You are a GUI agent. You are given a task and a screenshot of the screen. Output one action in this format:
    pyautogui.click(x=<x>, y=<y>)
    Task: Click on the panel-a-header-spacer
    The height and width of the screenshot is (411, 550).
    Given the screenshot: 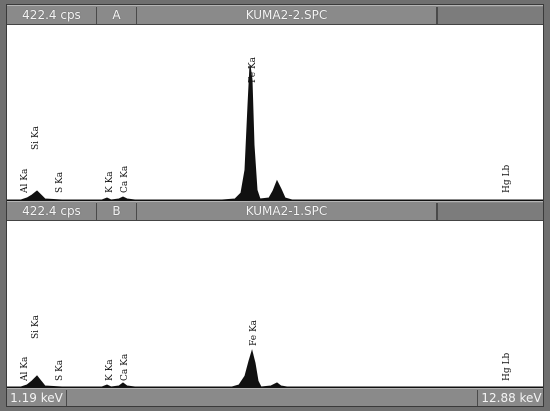 What is the action you would take?
    pyautogui.click(x=490, y=15)
    